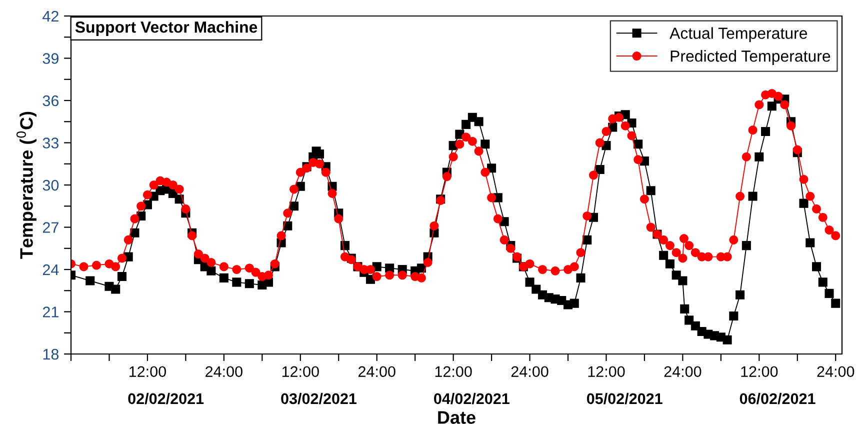 Image resolution: width=866 pixels, height=424 pixels. Describe the element at coordinates (778, 398) in the screenshot. I see `text: 06/02/2021` at that location.